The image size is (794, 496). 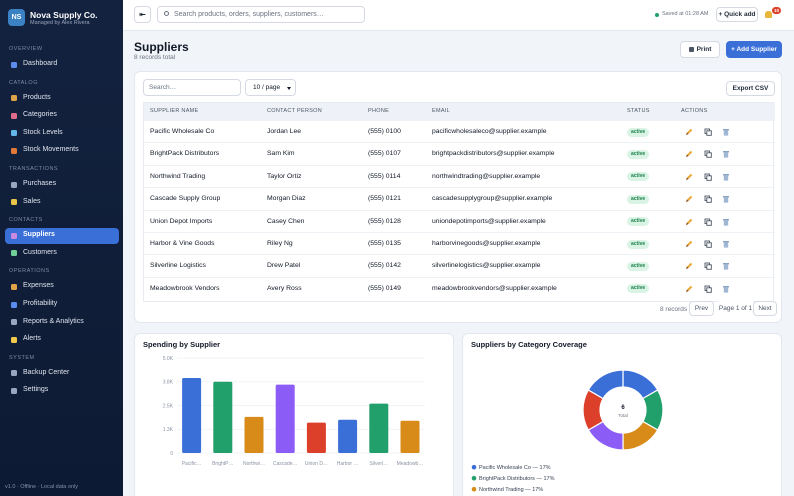 I want to click on print-button: Print, so click(x=700, y=49).